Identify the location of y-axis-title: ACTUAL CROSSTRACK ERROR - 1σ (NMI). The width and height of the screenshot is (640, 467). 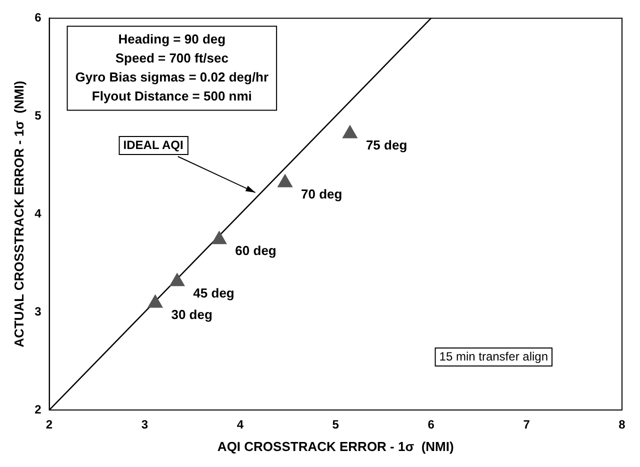
(18, 214).